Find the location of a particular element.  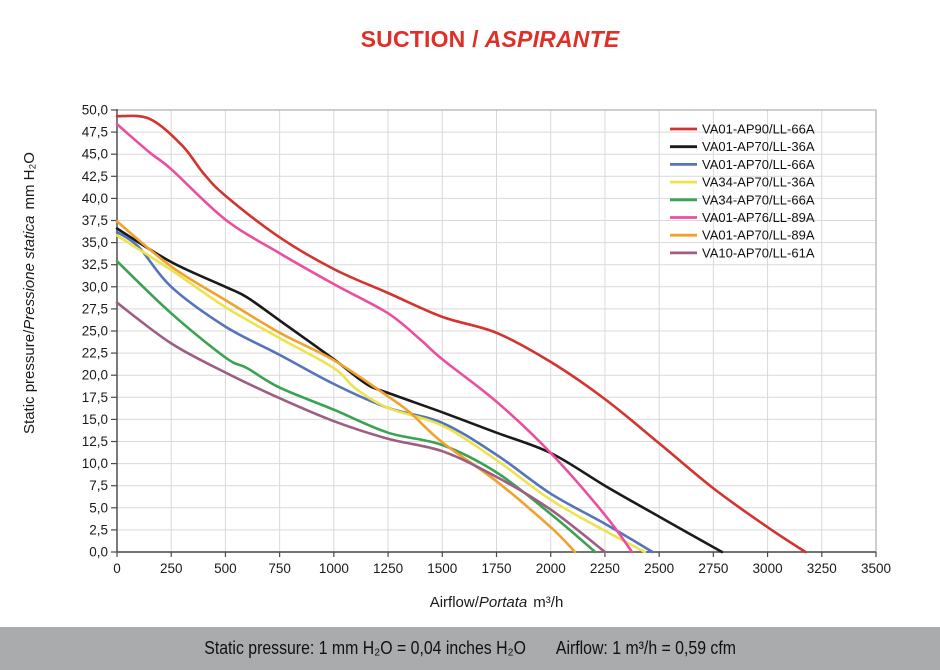

x-tick-label: 1250 is located at coordinates (388, 568).